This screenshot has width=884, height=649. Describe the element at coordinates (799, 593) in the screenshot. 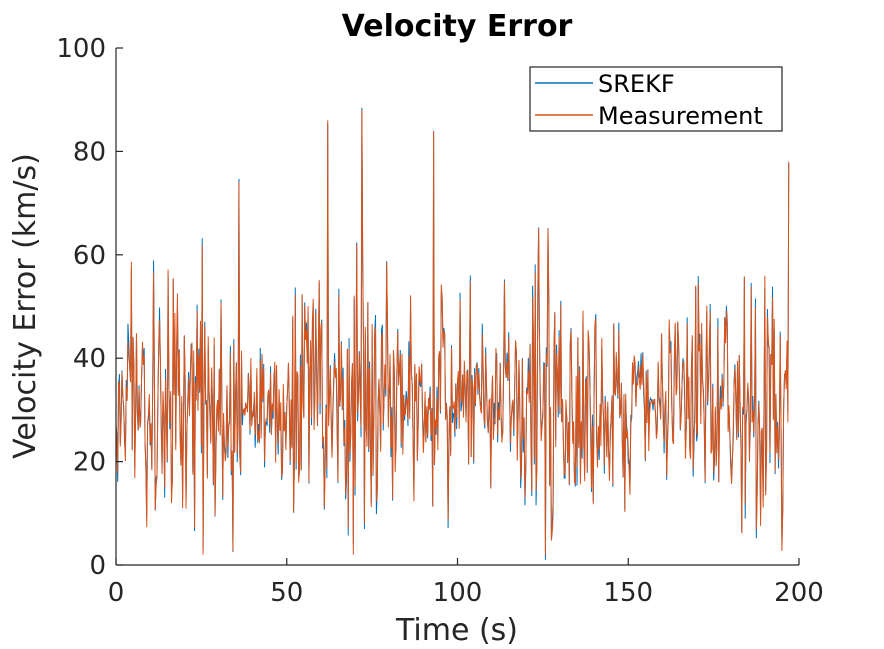

I see `x-tick-label: 200` at that location.